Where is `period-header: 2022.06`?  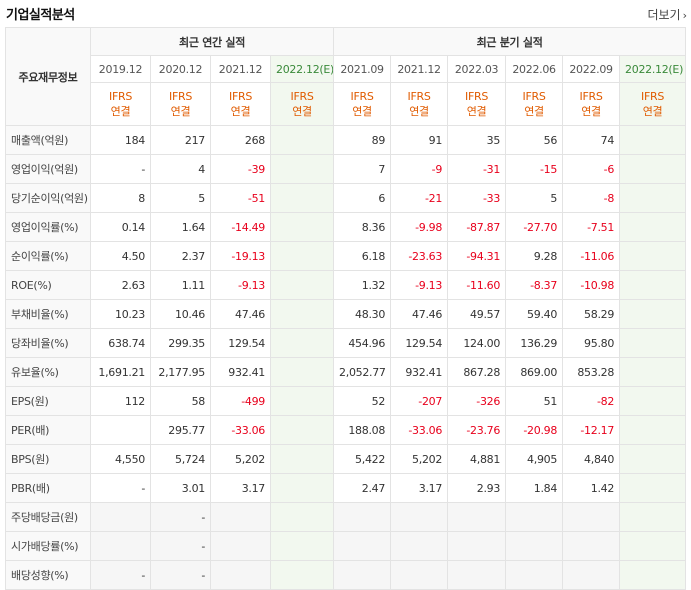
period-header: 2022.06 is located at coordinates (534, 69).